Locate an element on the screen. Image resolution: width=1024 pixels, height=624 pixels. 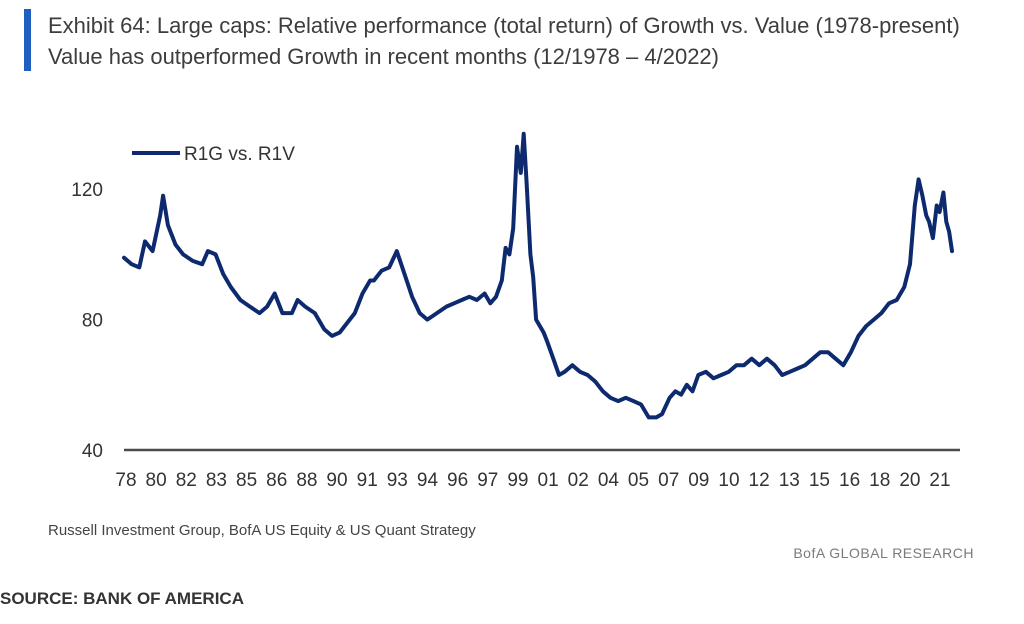
legend: R1G vs. R1V is located at coordinates (213, 154).